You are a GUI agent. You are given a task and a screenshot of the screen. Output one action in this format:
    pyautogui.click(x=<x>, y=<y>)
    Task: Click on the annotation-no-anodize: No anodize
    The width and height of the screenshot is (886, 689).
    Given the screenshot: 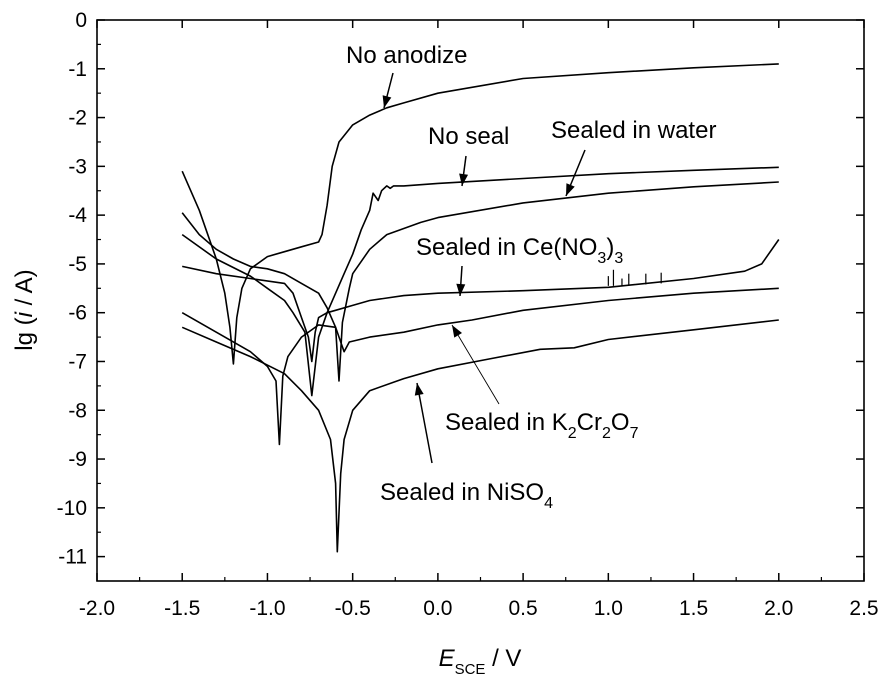 What is the action you would take?
    pyautogui.click(x=406, y=55)
    